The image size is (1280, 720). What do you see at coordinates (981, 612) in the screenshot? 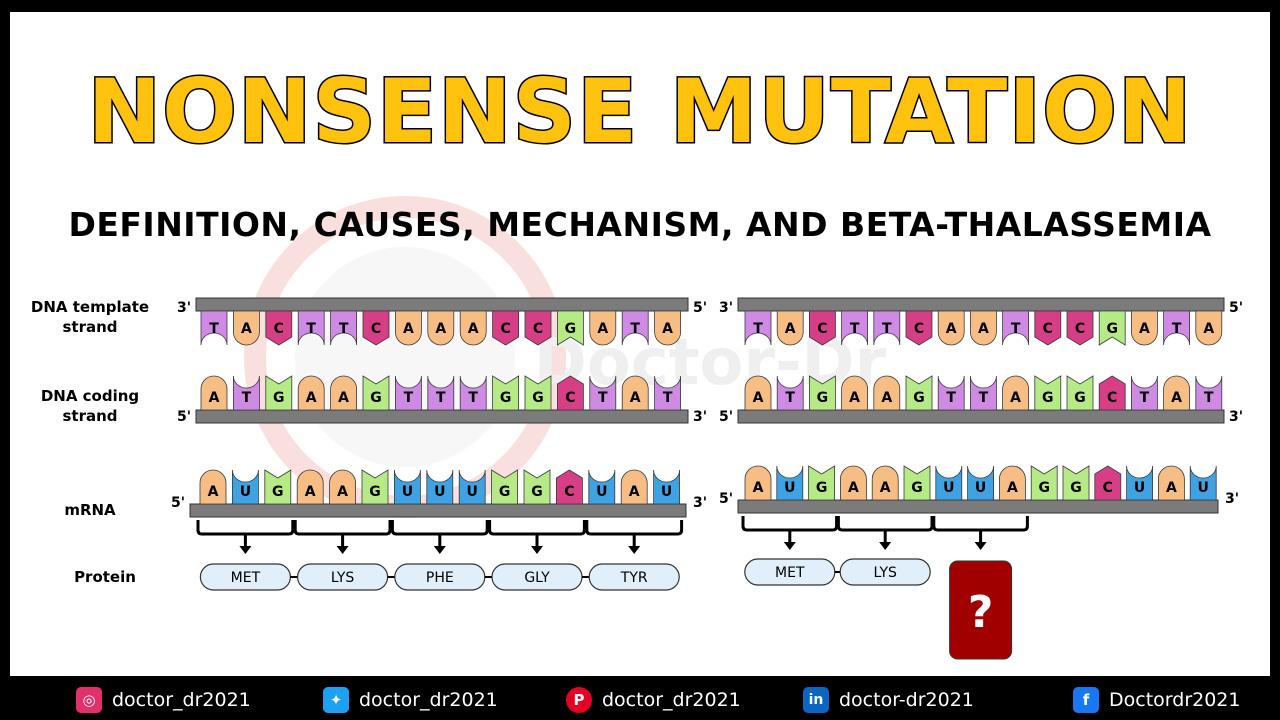
I see `unknown-protein-symbol: ?` at bounding box center [981, 612].